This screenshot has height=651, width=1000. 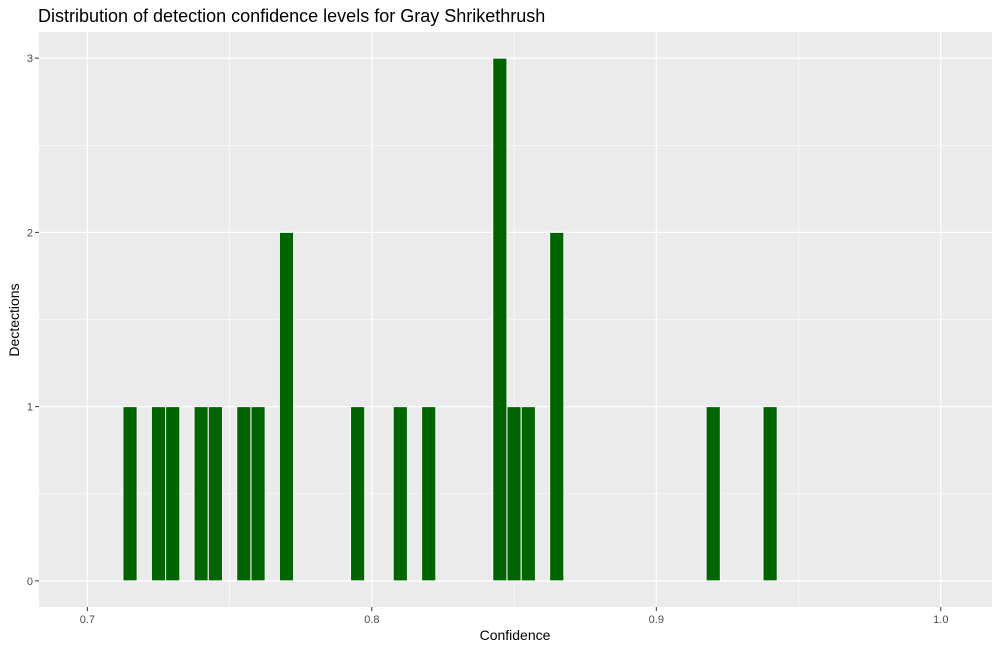 What do you see at coordinates (87, 620) in the screenshot?
I see `x-tick-label: 0.7` at bounding box center [87, 620].